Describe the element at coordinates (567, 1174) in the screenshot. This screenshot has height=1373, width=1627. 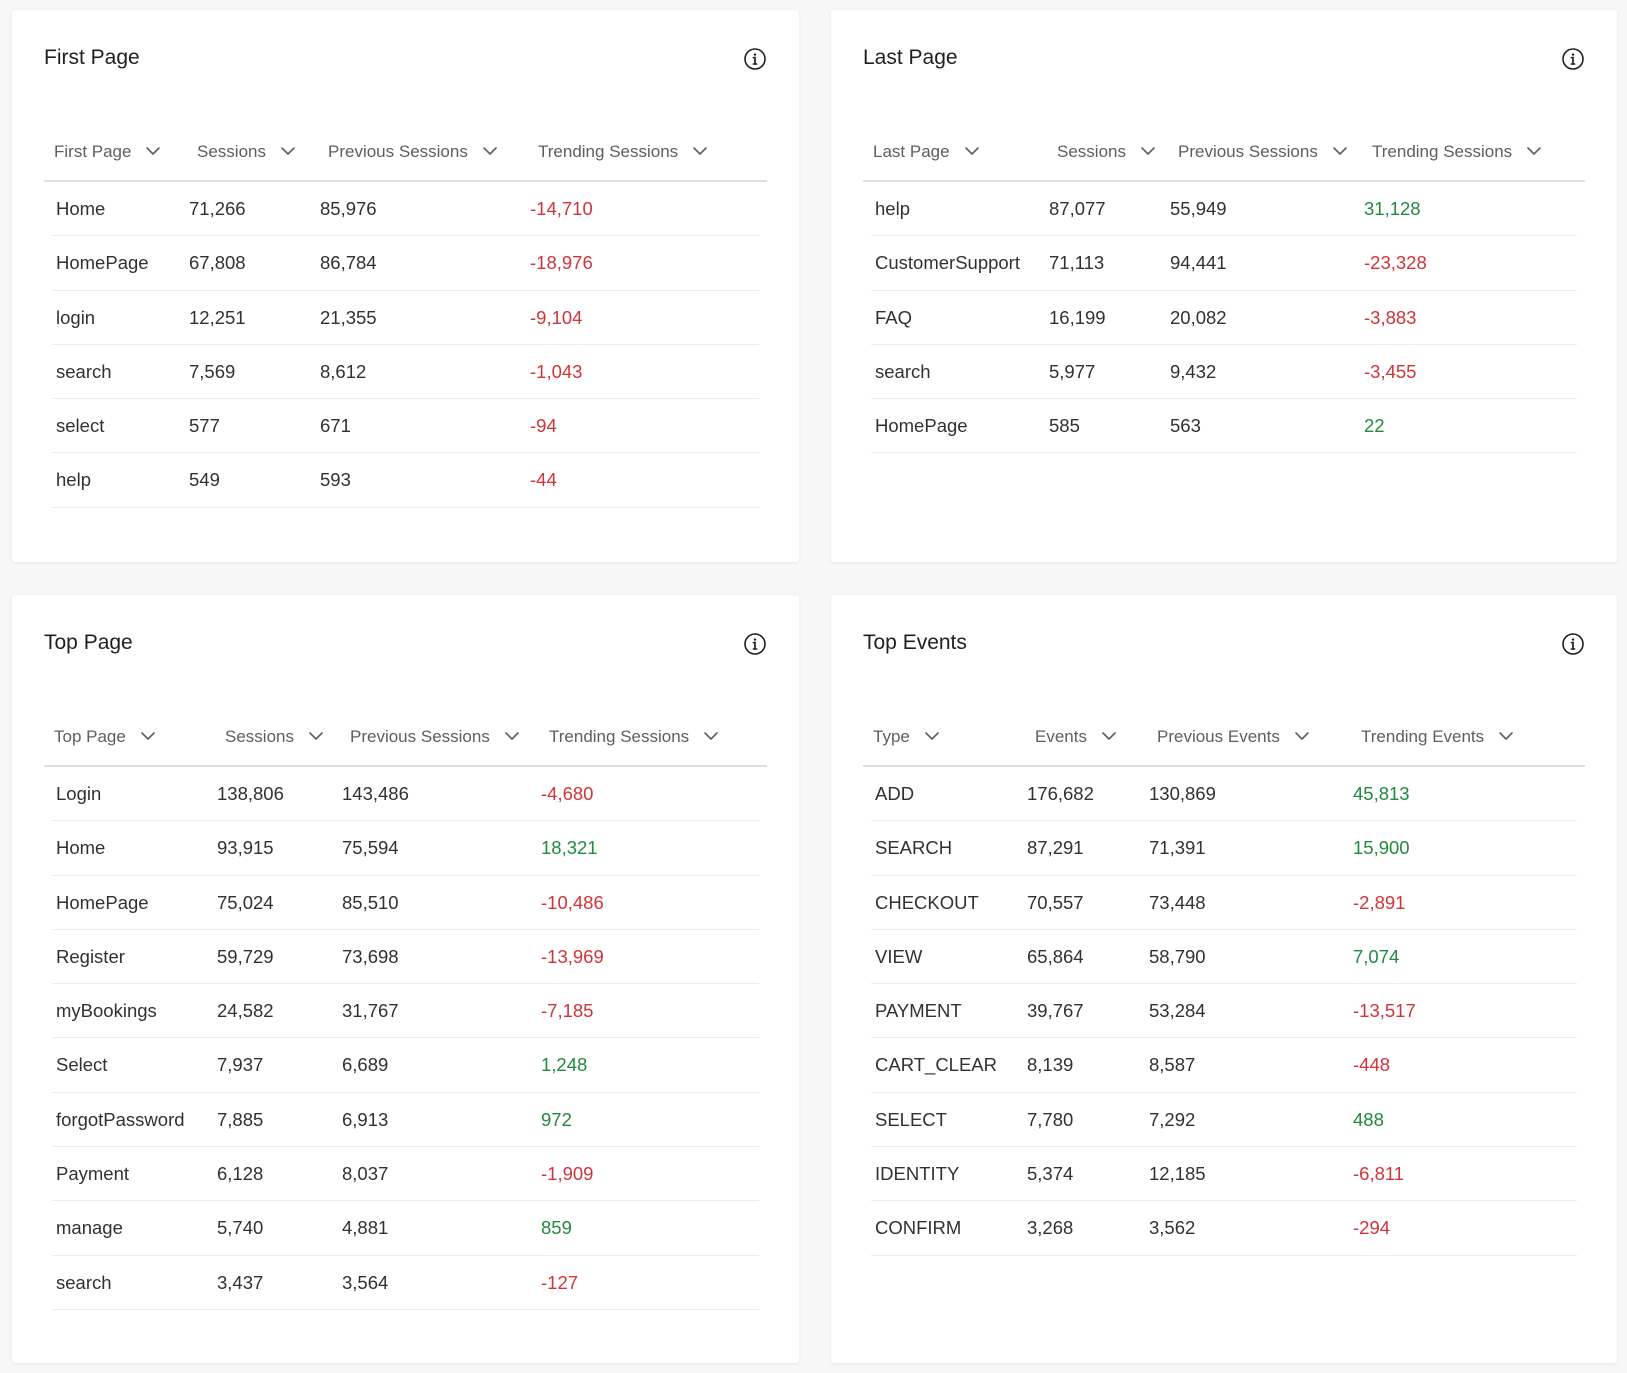
I see `cell-trending-sessions: -1,909` at that location.